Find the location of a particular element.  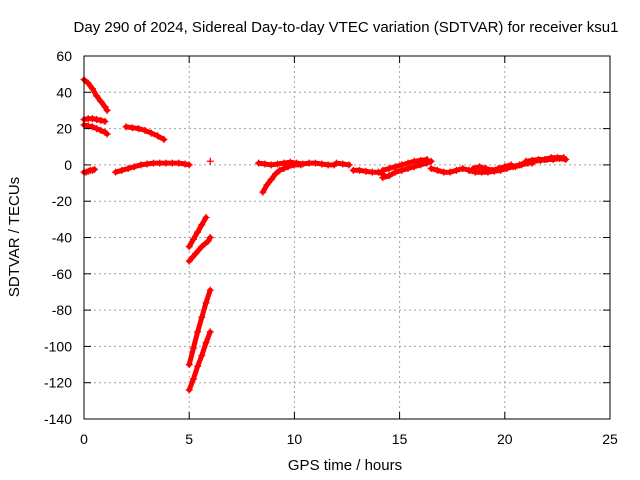

y-tick-labels: -140 -120 -100 -80 -60 -40 -20 0 20 40 60 is located at coordinates (58, 237).